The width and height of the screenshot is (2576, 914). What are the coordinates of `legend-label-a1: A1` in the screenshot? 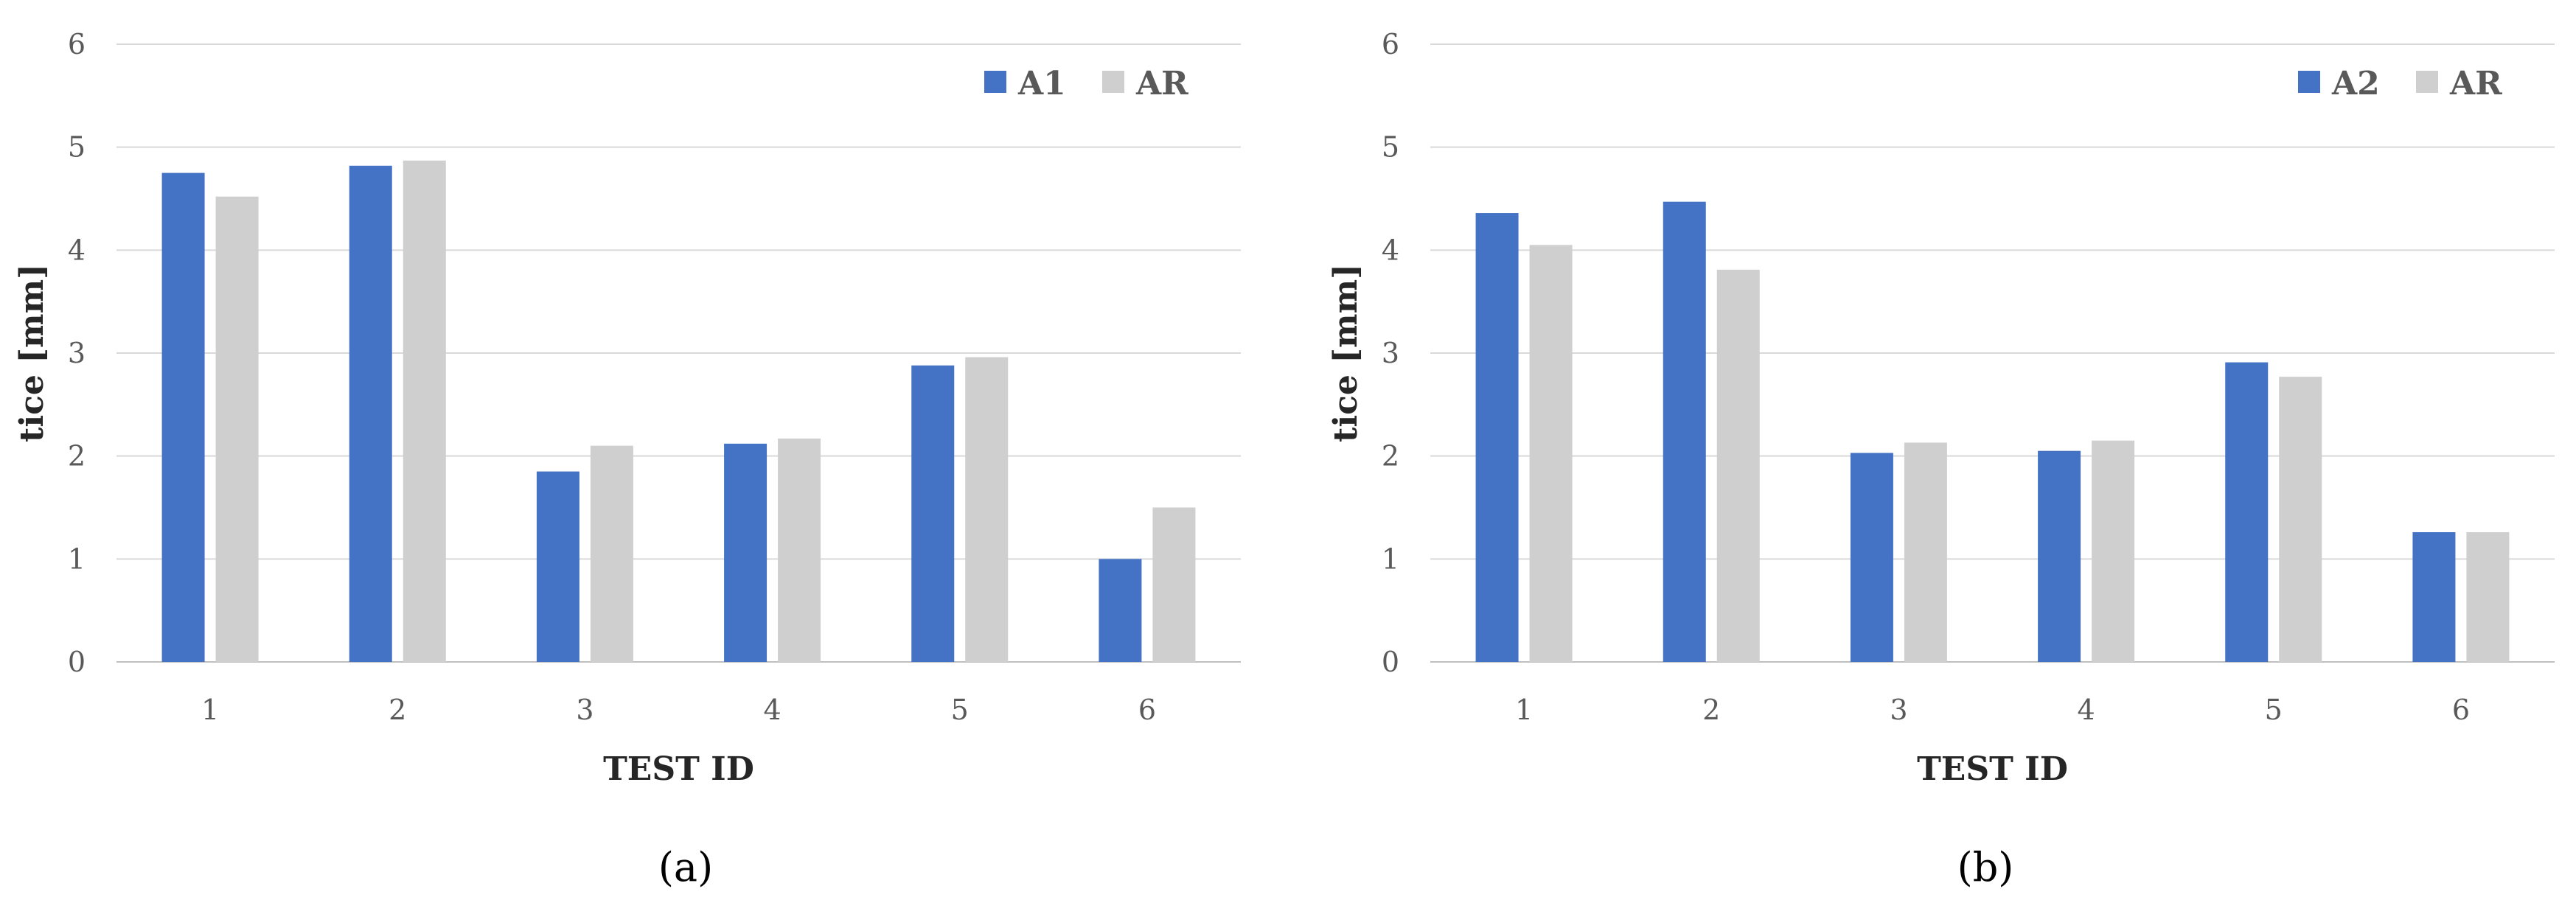 It's located at (1041, 83).